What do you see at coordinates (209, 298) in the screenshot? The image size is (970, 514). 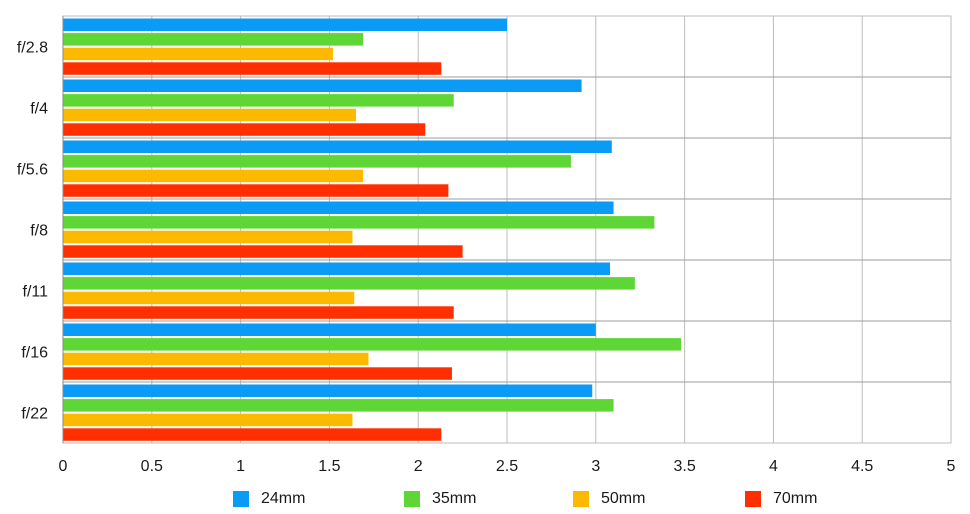 I see `bar-50mm-f11` at bounding box center [209, 298].